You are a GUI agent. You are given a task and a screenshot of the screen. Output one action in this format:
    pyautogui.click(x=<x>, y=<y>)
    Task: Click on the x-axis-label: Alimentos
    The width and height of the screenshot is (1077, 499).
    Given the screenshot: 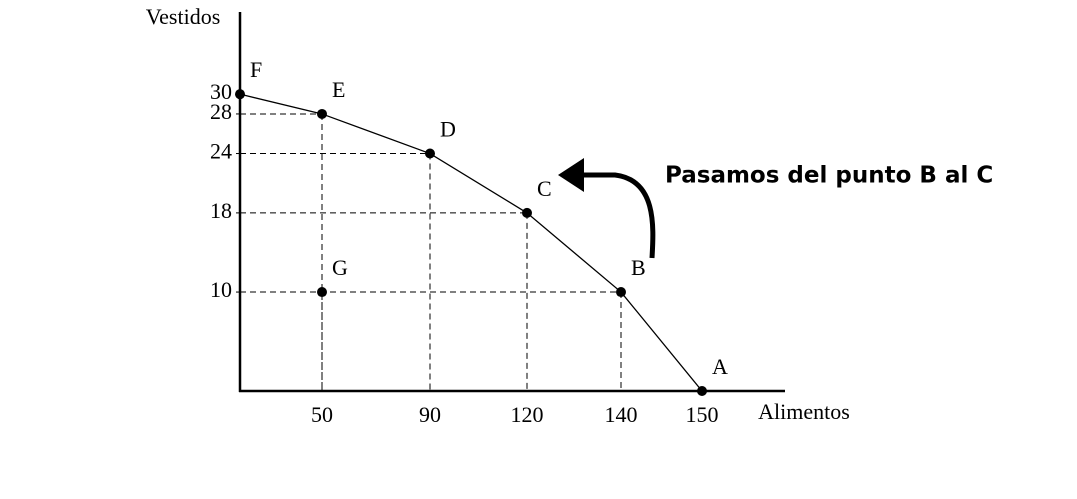 What is the action you would take?
    pyautogui.click(x=804, y=411)
    